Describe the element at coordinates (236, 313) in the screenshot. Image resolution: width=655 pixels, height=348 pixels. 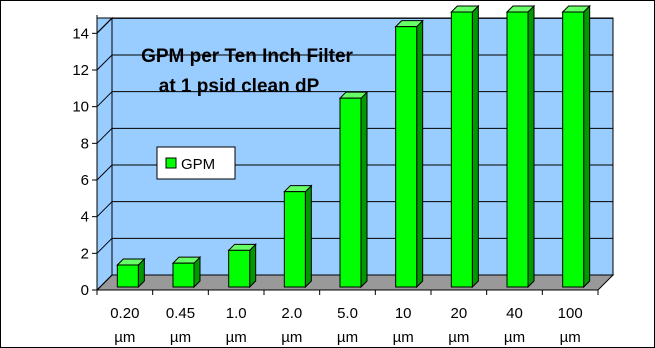
I see `x-tick-label-value: 1.0` at that location.